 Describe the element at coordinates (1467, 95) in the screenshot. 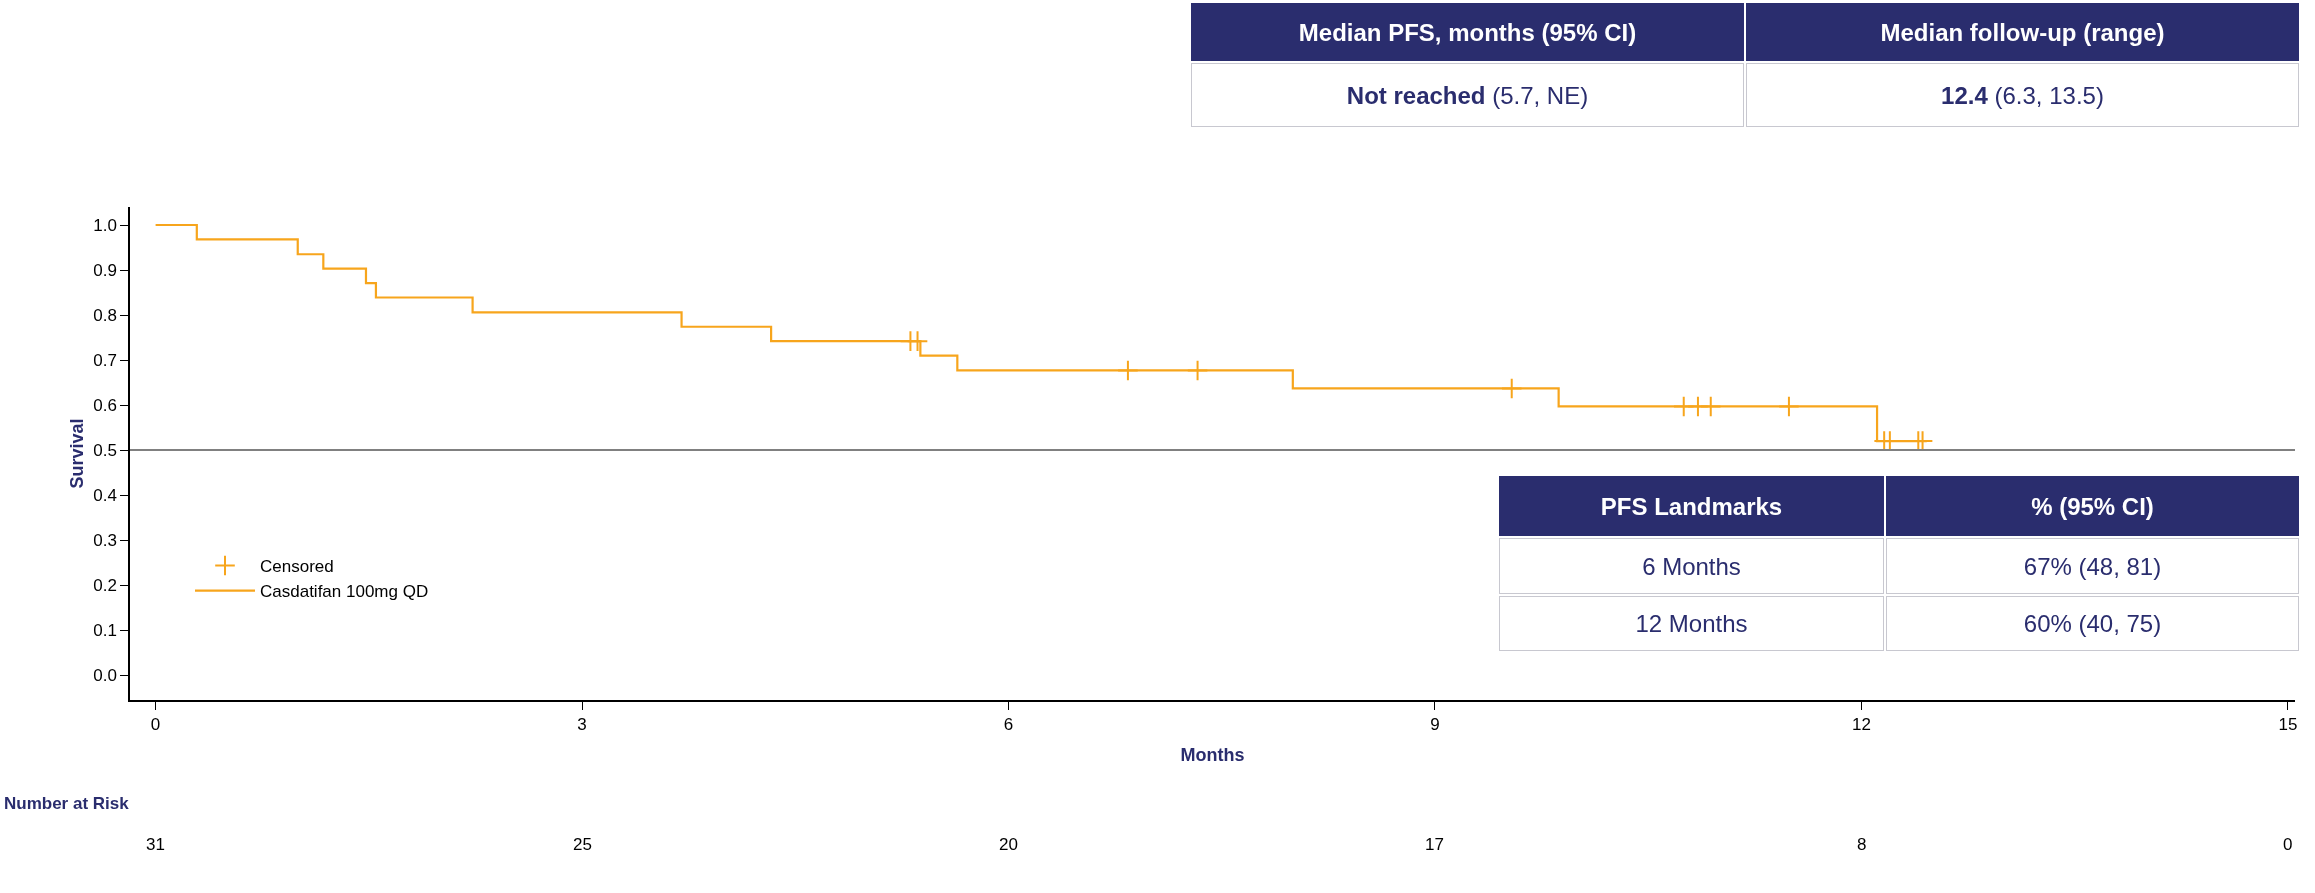

I see `text: Not reached (5.7, NE)` at that location.